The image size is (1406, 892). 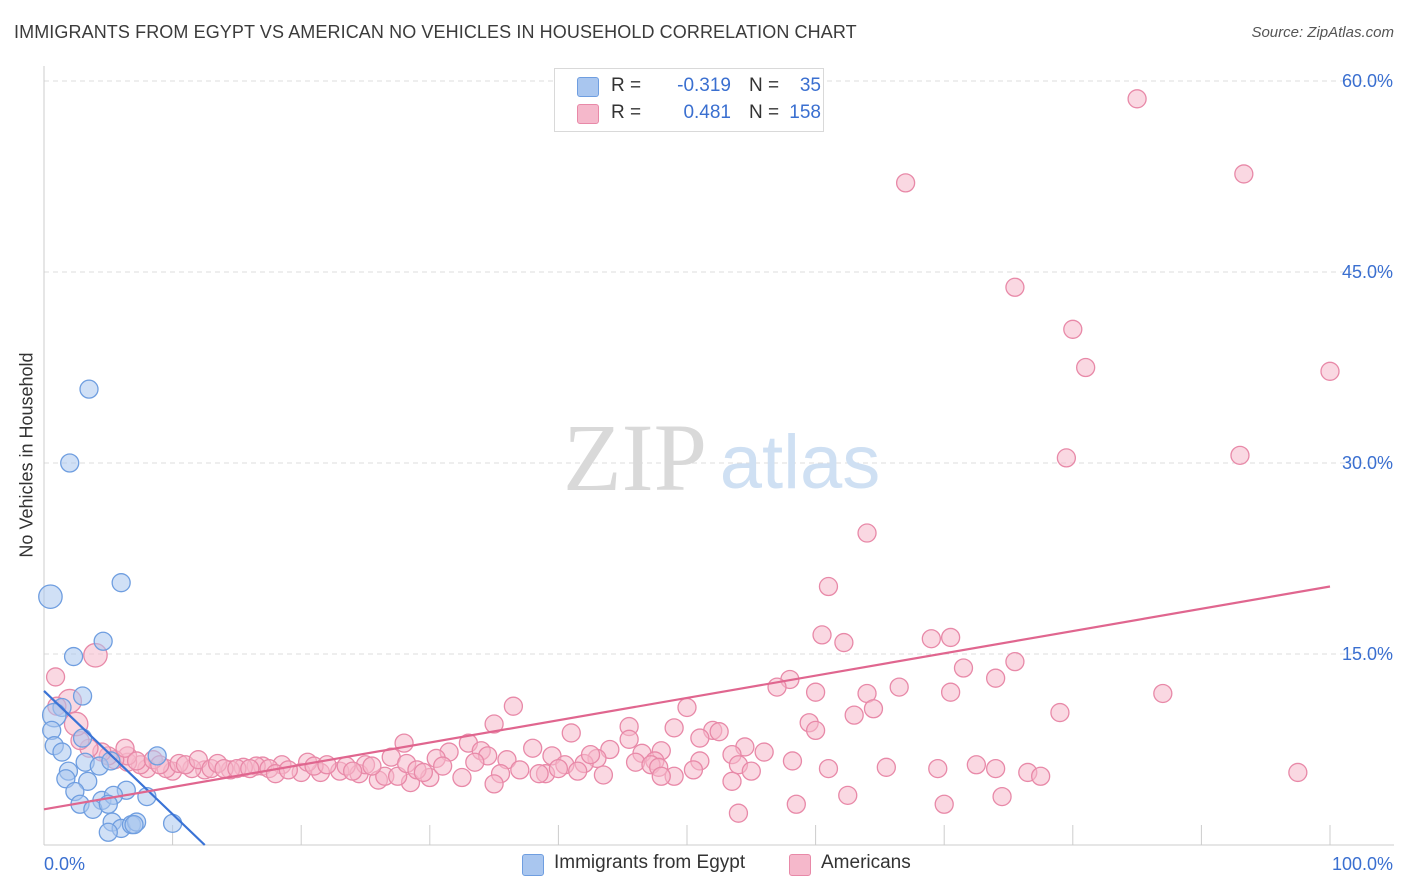 I want to click on y-tick-label: 30.0%, so click(x=1367, y=463).